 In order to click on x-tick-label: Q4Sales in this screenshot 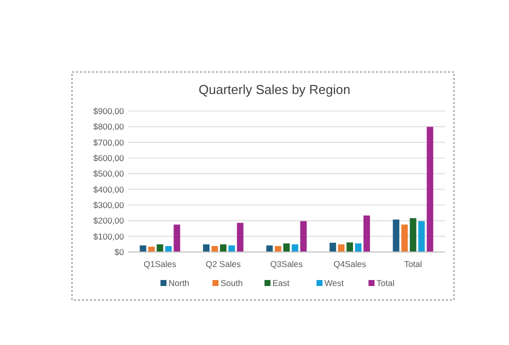, I will do `click(349, 264)`.